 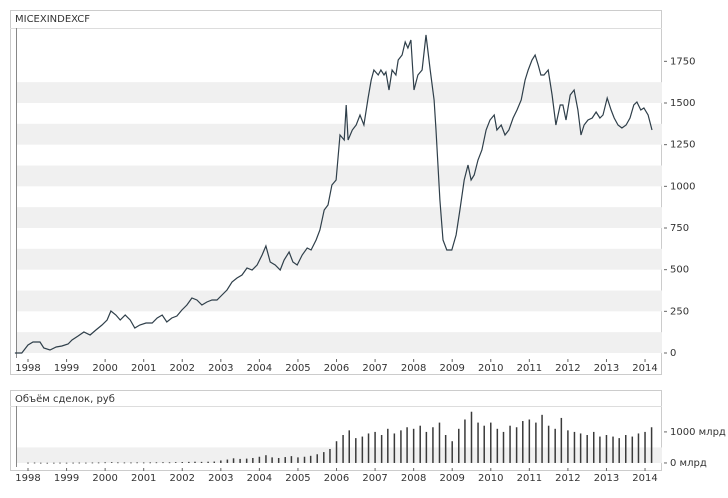 What do you see at coordinates (682, 61) in the screenshot?
I see `y-tick-label: 1750` at bounding box center [682, 61].